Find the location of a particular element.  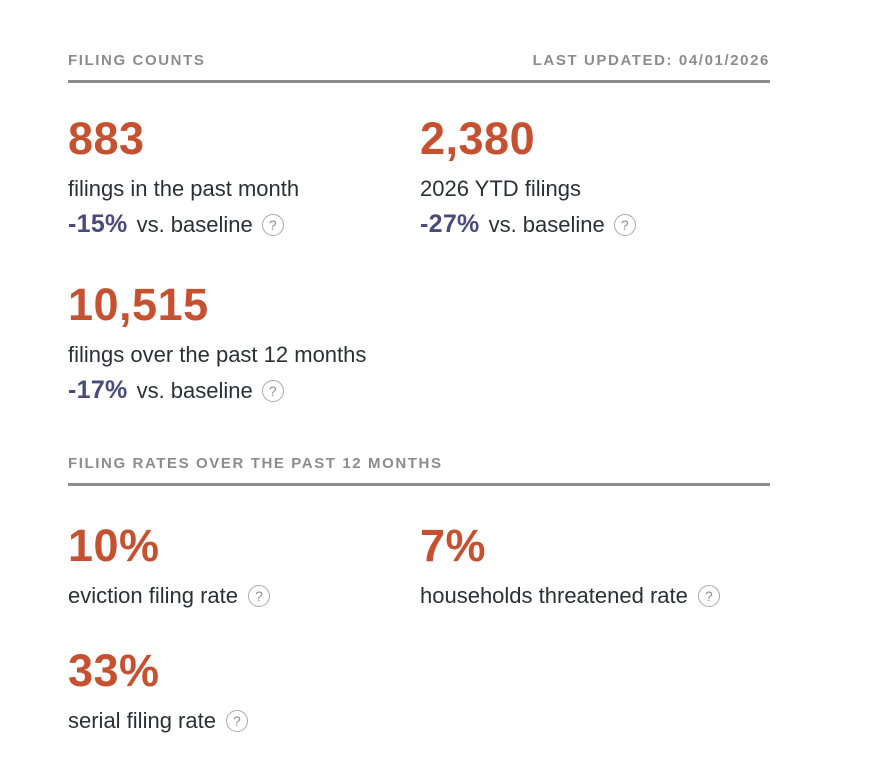

stat-delta-row-12-months: -17% vs. baseline ? is located at coordinates (244, 390).